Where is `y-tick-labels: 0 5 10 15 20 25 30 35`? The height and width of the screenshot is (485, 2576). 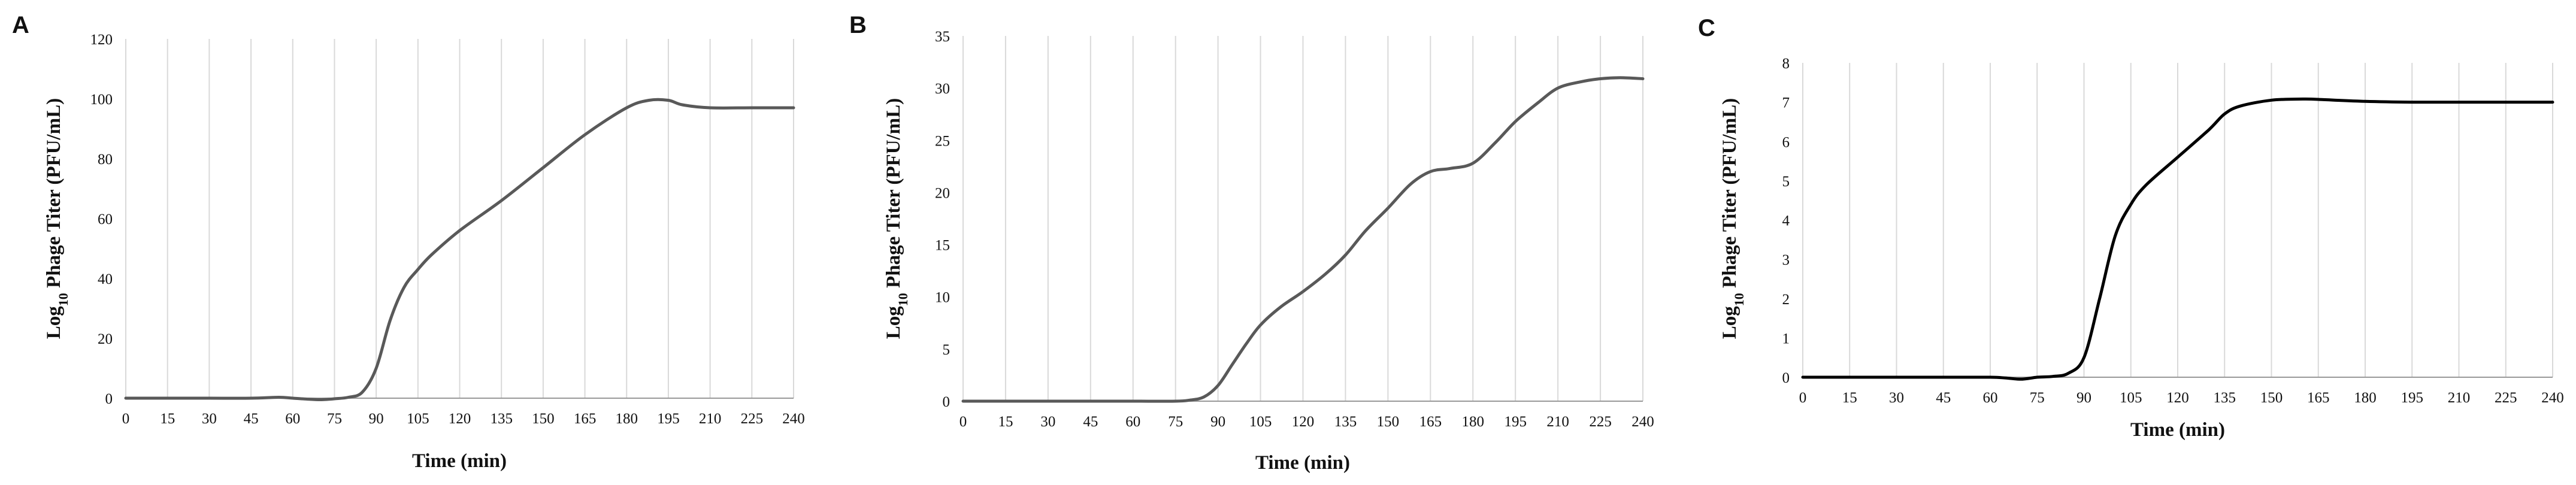 y-tick-labels: 0 5 10 15 20 25 30 35 is located at coordinates (942, 220).